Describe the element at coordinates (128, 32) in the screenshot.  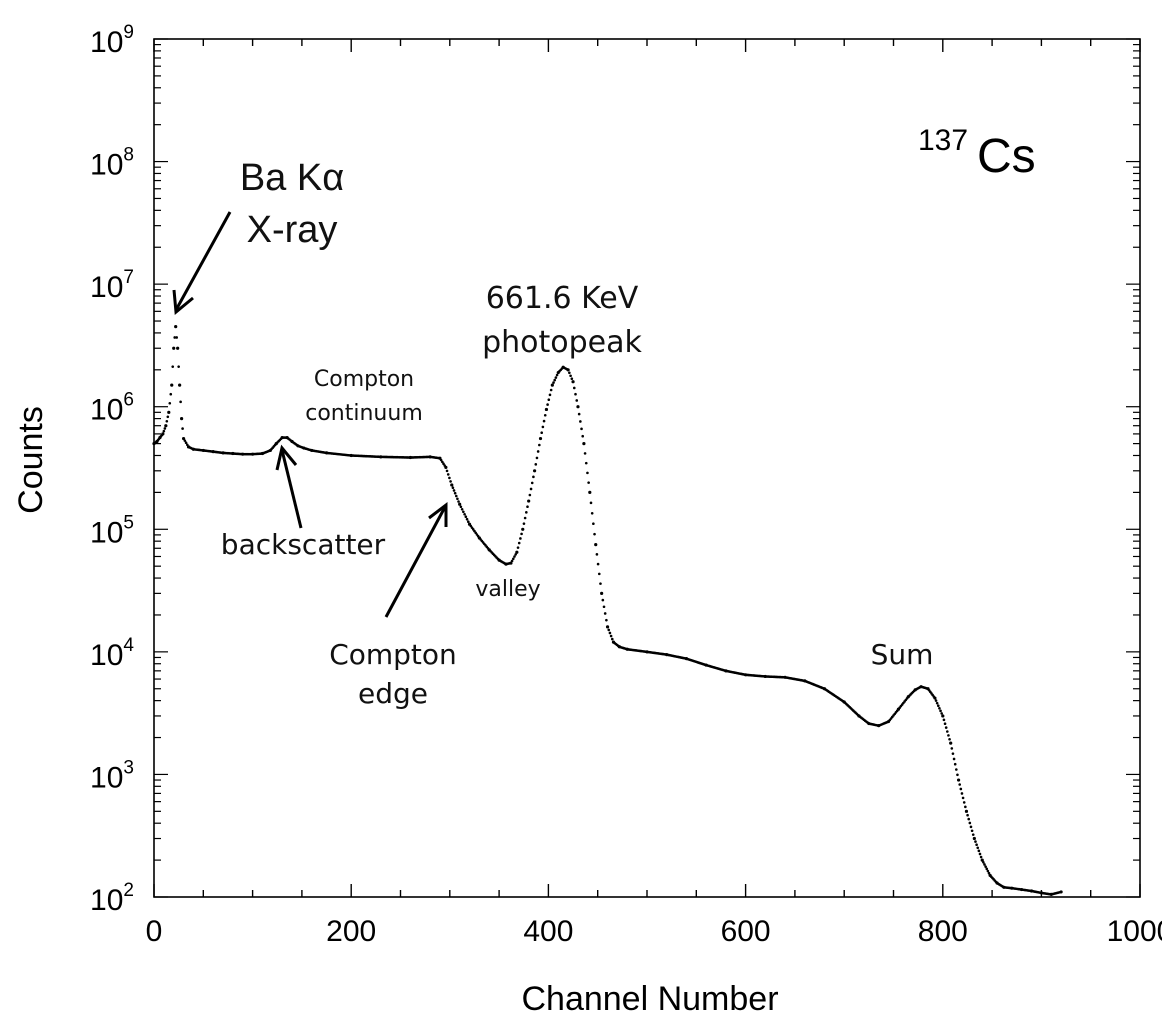
I see `y-tick-exponent: 9` at that location.